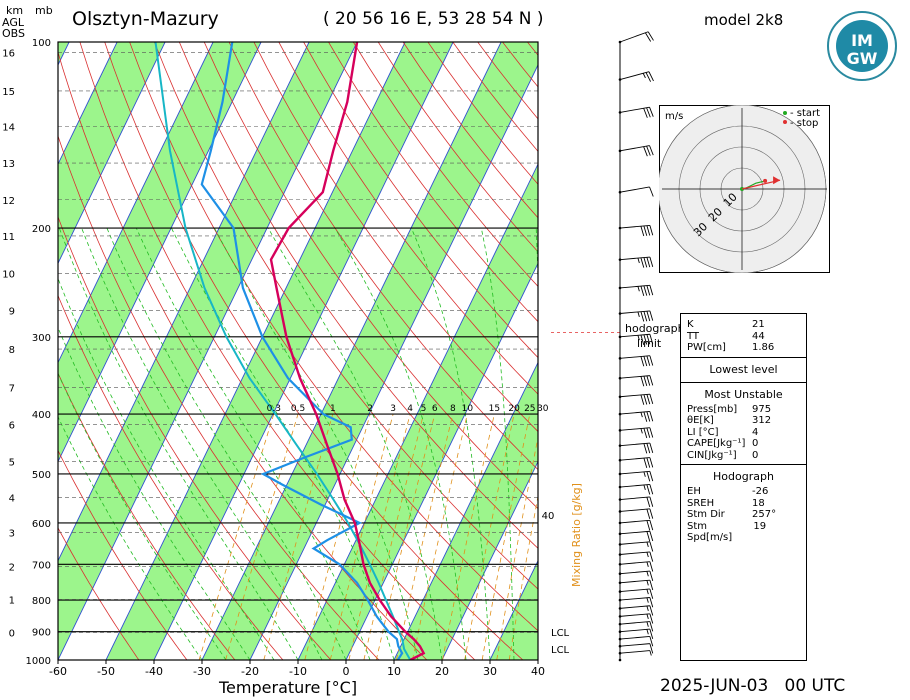  Describe the element at coordinates (453, 409) in the screenshot. I see `mixing-ratio-label: 8` at that location.